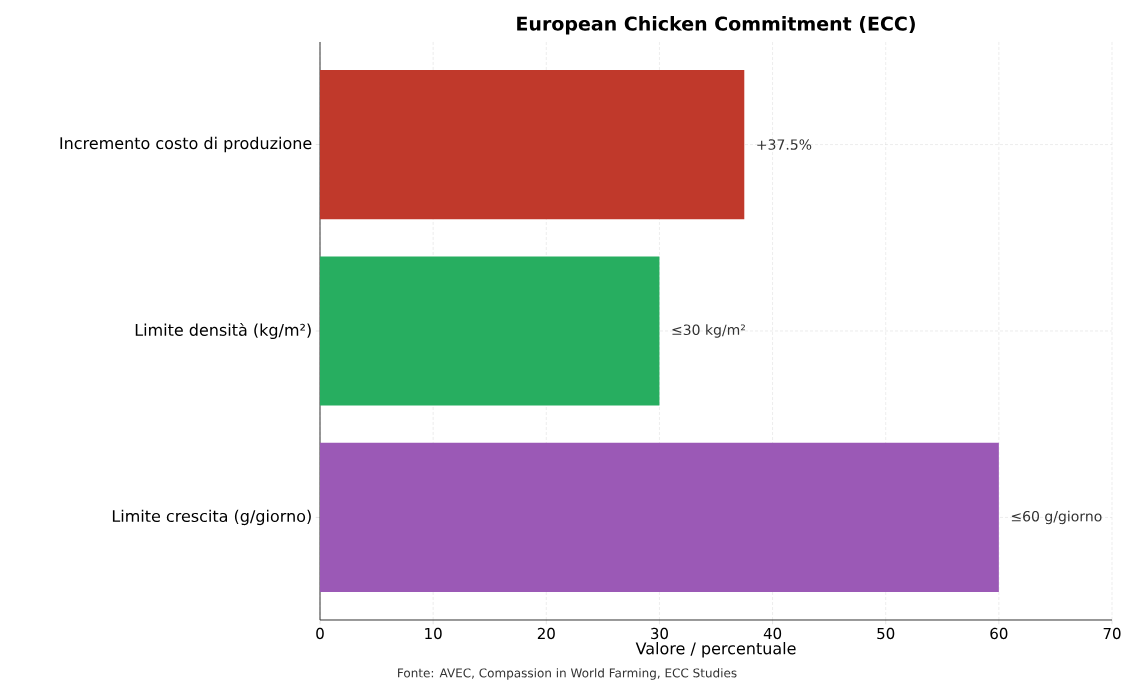 The height and width of the screenshot is (682, 1126). Describe the element at coordinates (784, 144) in the screenshot. I see `data-label: +37.5%` at that location.